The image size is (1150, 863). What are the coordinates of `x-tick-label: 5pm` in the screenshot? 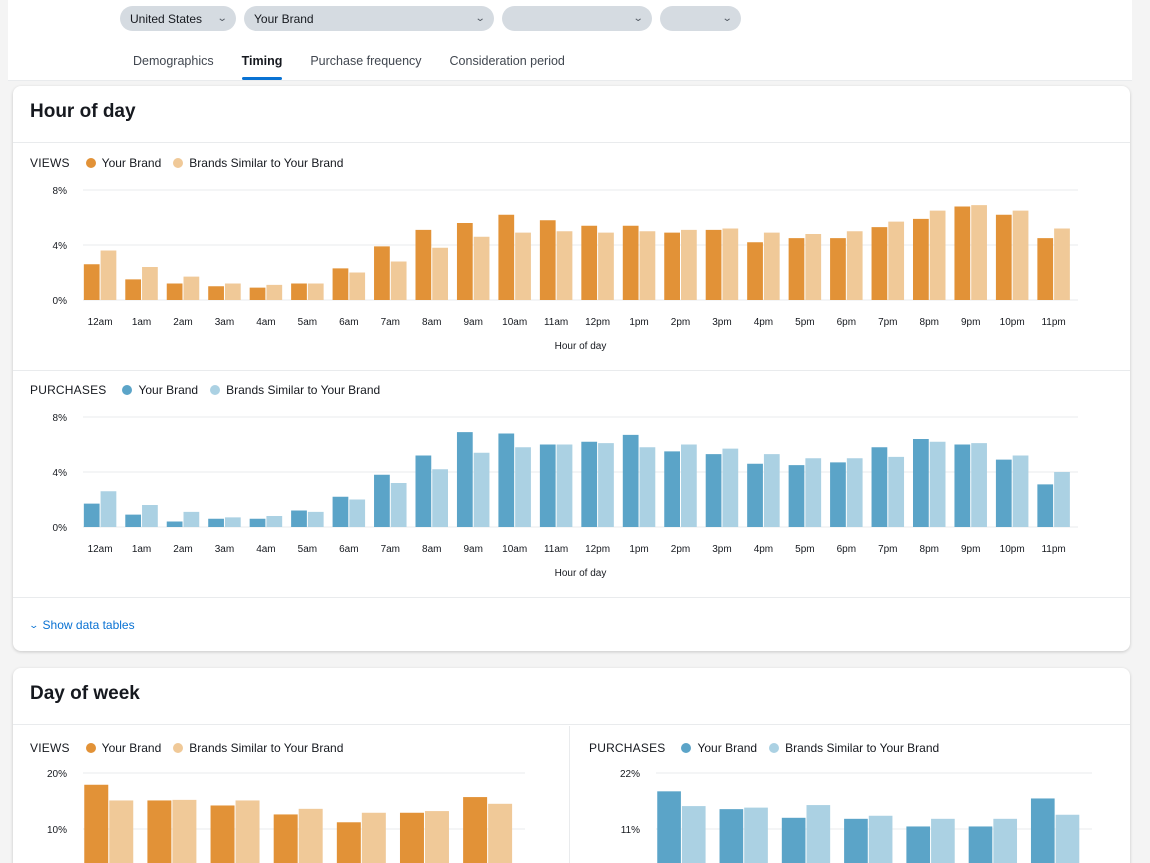 It's located at (804, 322).